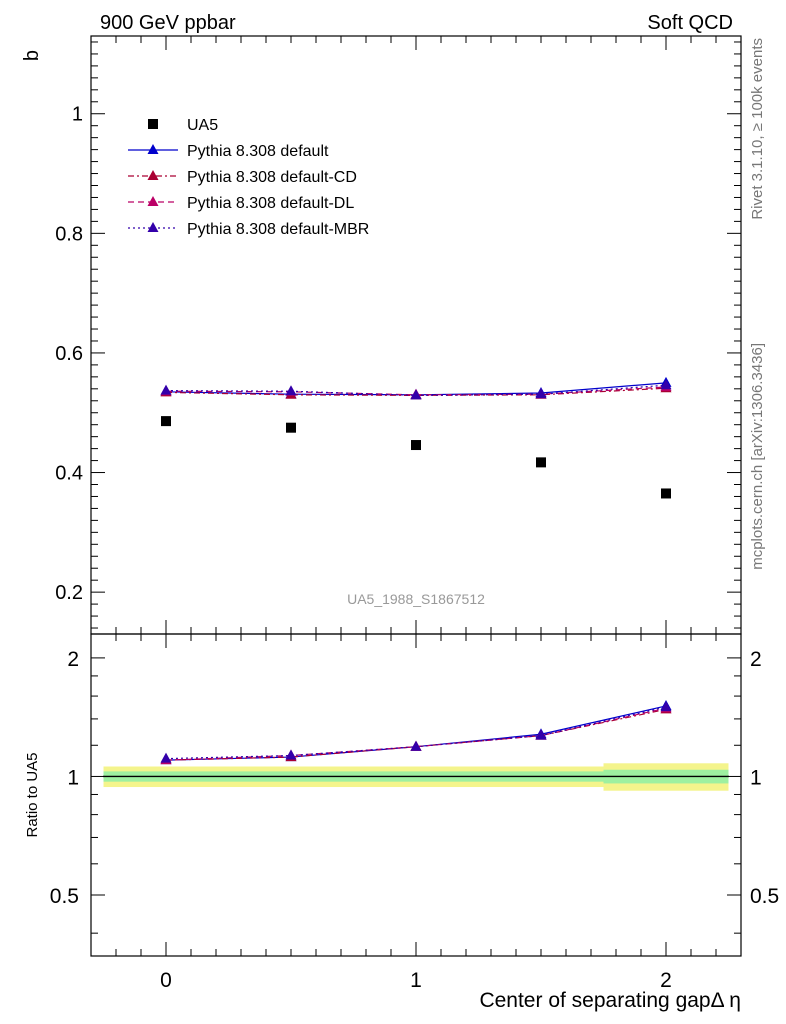 This screenshot has width=786, height=1024. What do you see at coordinates (166, 980) in the screenshot?
I see `xtick-label: 0` at bounding box center [166, 980].